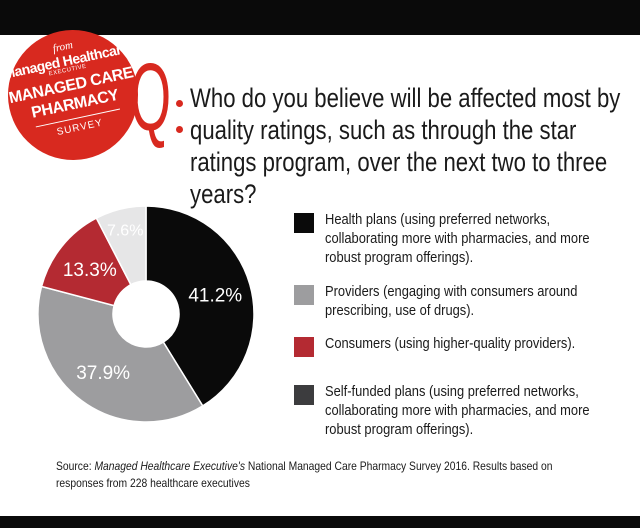  Describe the element at coordinates (215, 295) in the screenshot. I see `slice-value-label: 41.2%` at that location.